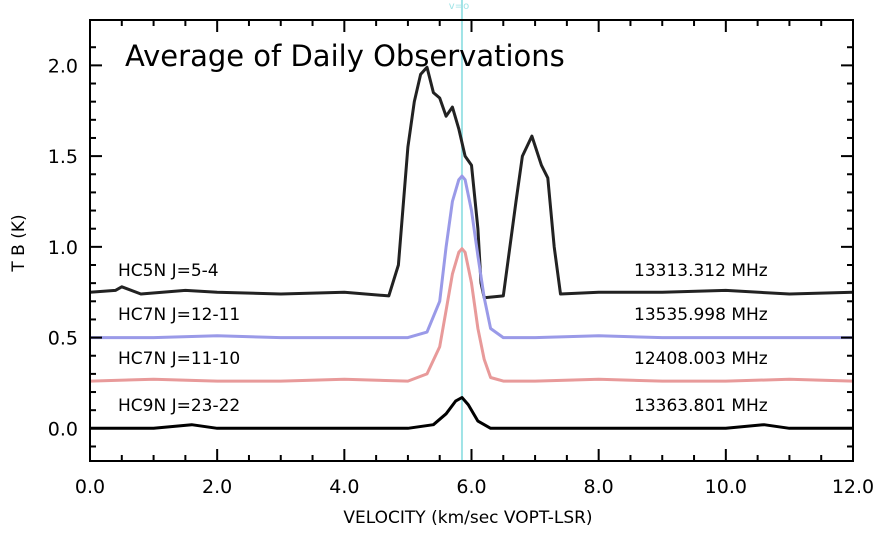  What do you see at coordinates (63, 339) in the screenshot?
I see `y-tick-label: 0.5` at bounding box center [63, 339].